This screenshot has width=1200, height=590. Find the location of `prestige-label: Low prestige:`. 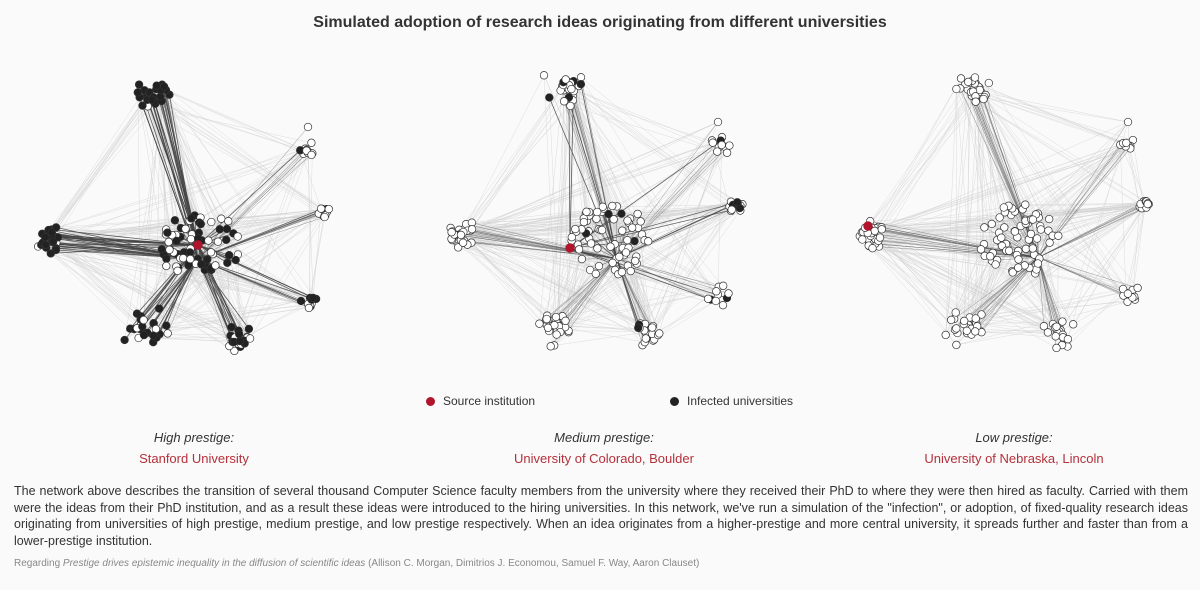

prestige-label: Low prestige: is located at coordinates (1014, 437).